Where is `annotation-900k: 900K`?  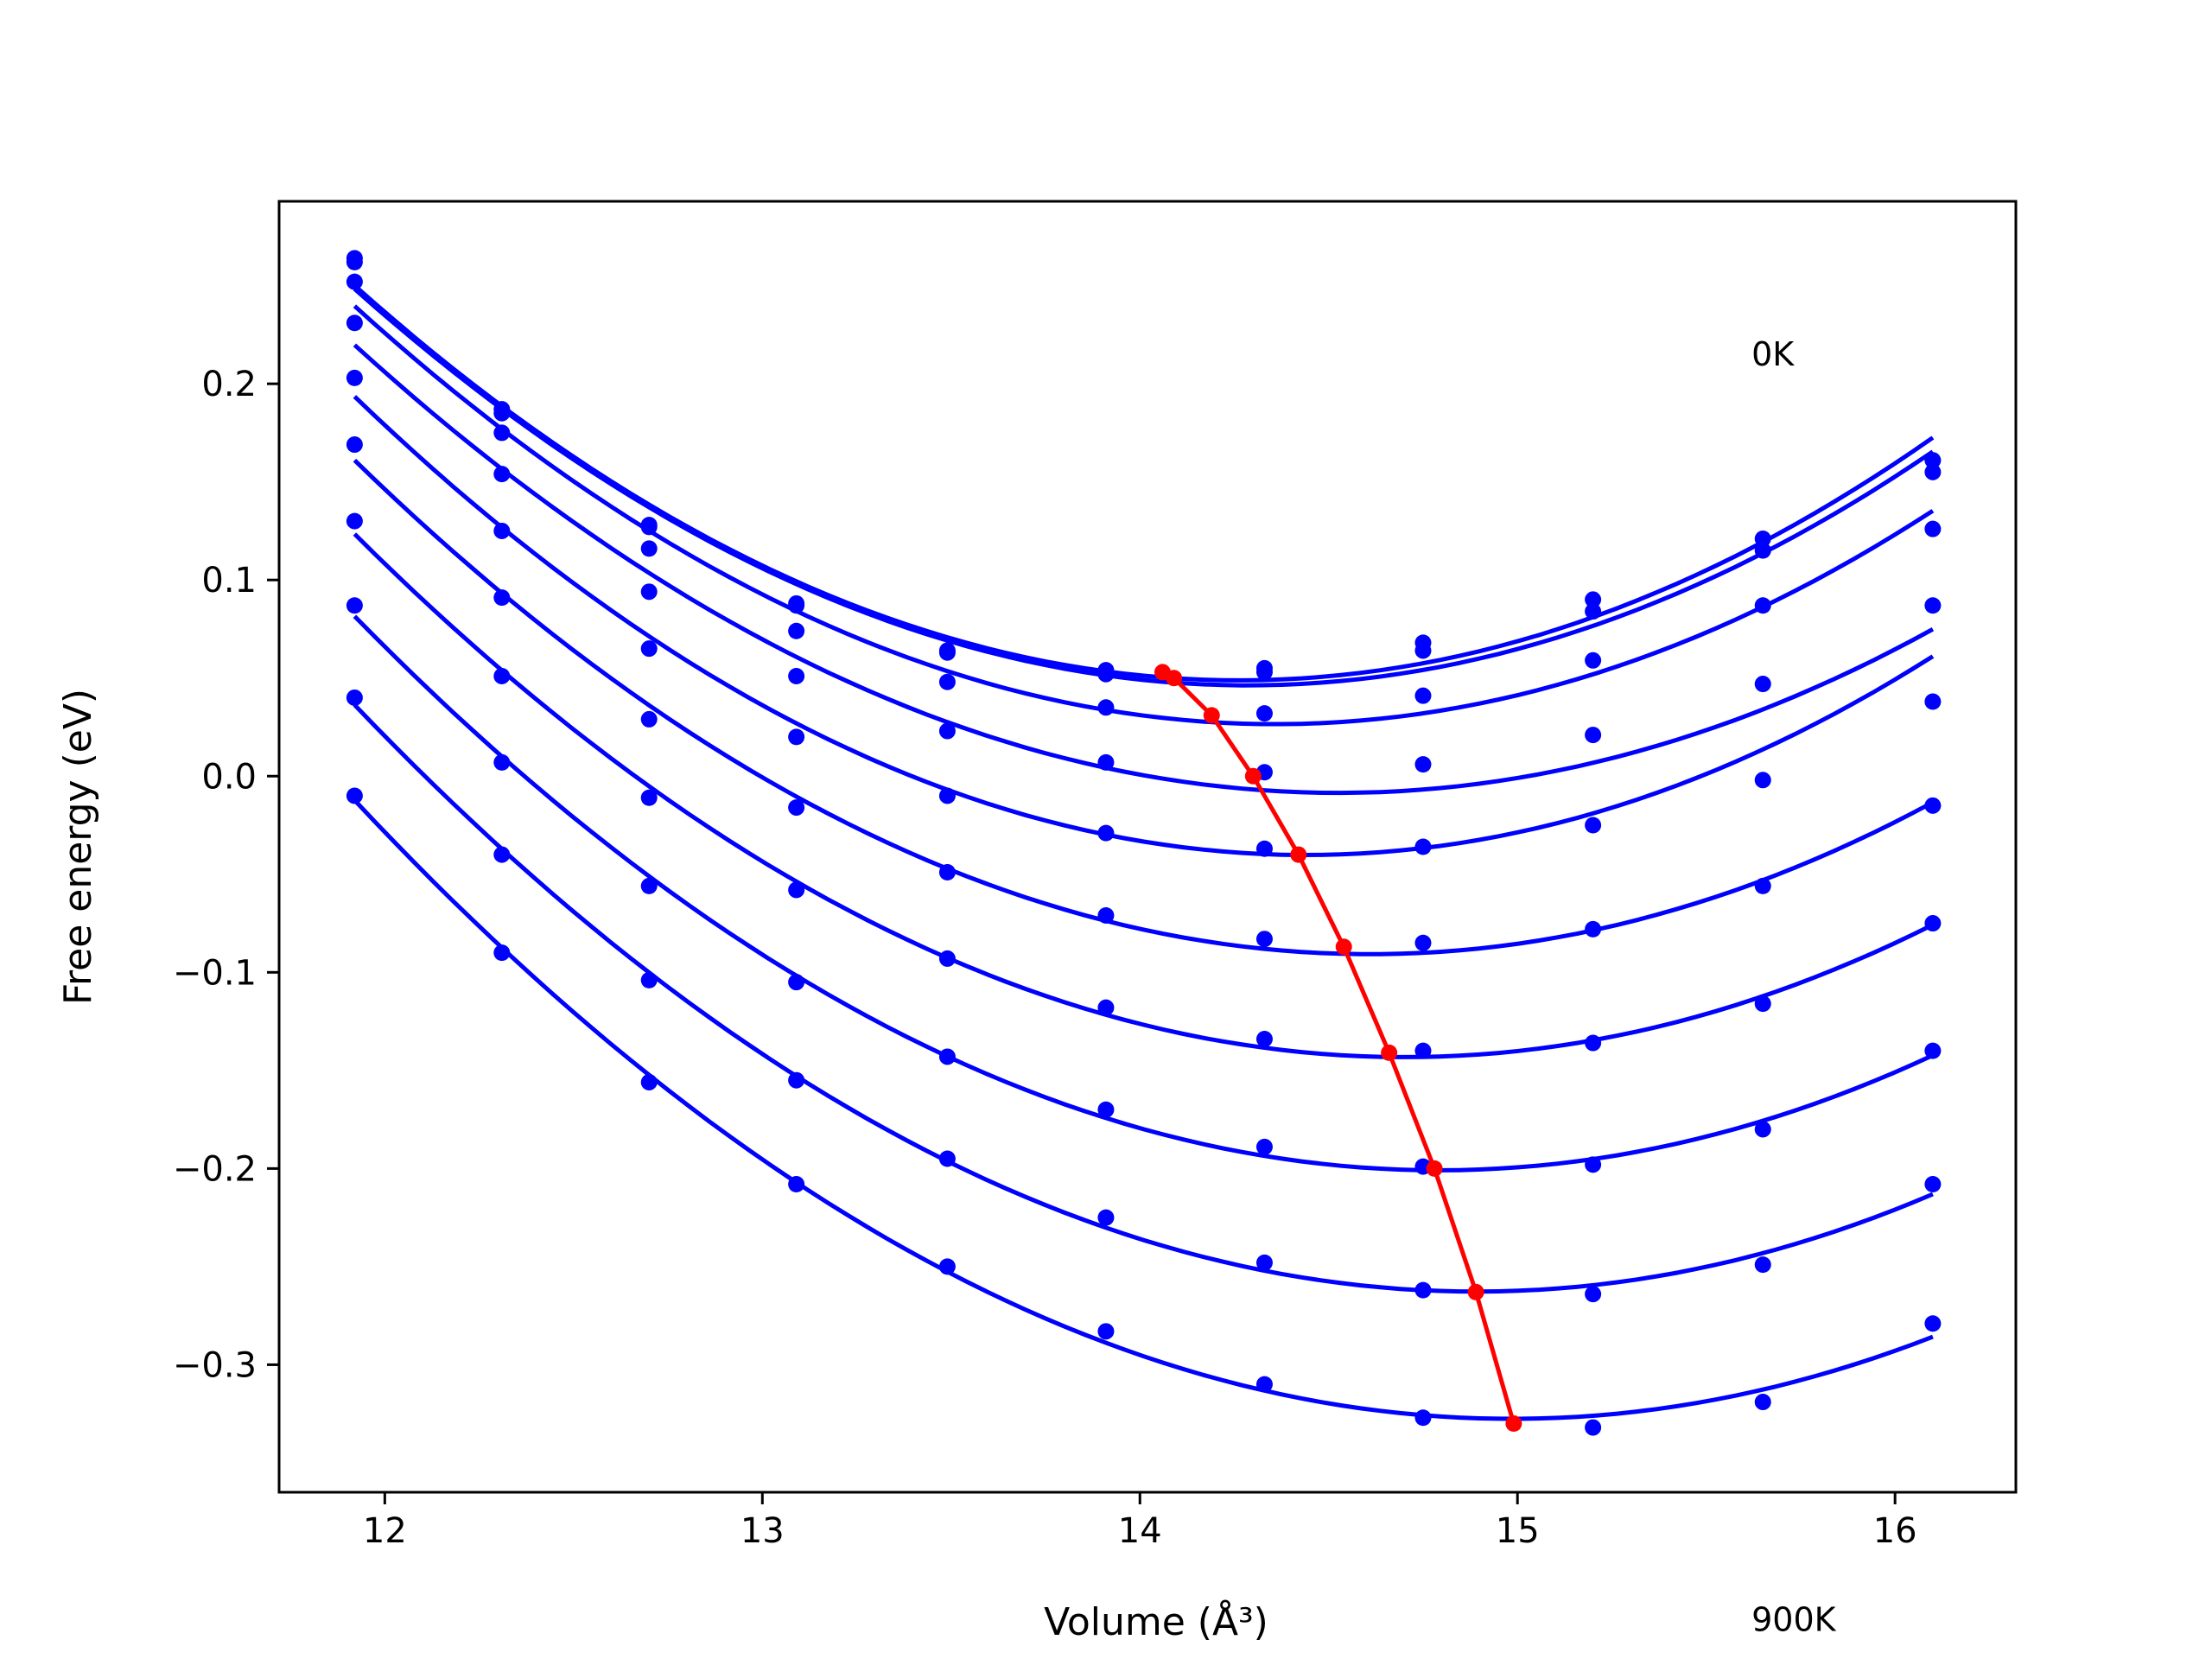 annotation-900k: 900K is located at coordinates (1794, 1620).